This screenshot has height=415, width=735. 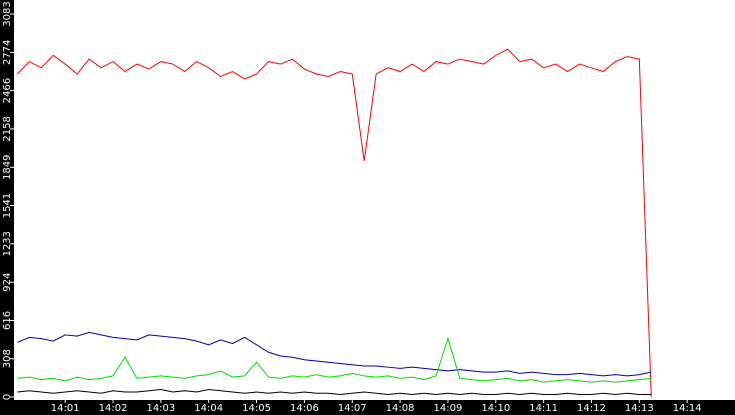 What do you see at coordinates (352, 408) in the screenshot?
I see `x-tick-label: 14:07` at bounding box center [352, 408].